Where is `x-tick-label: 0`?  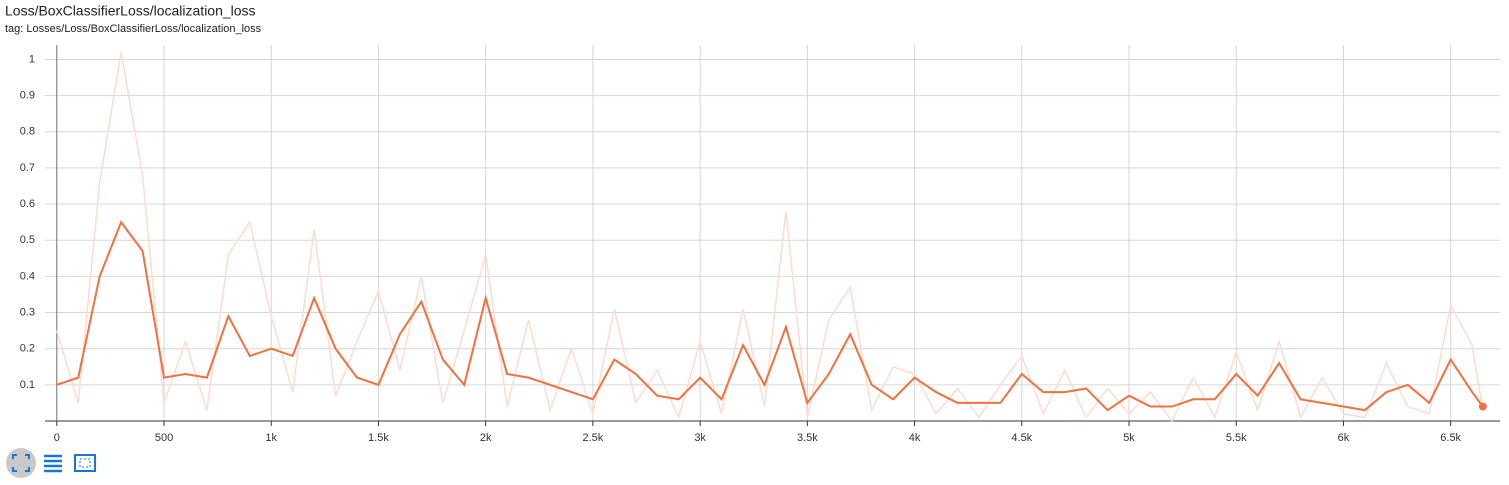 x-tick-label: 0 is located at coordinates (57, 438).